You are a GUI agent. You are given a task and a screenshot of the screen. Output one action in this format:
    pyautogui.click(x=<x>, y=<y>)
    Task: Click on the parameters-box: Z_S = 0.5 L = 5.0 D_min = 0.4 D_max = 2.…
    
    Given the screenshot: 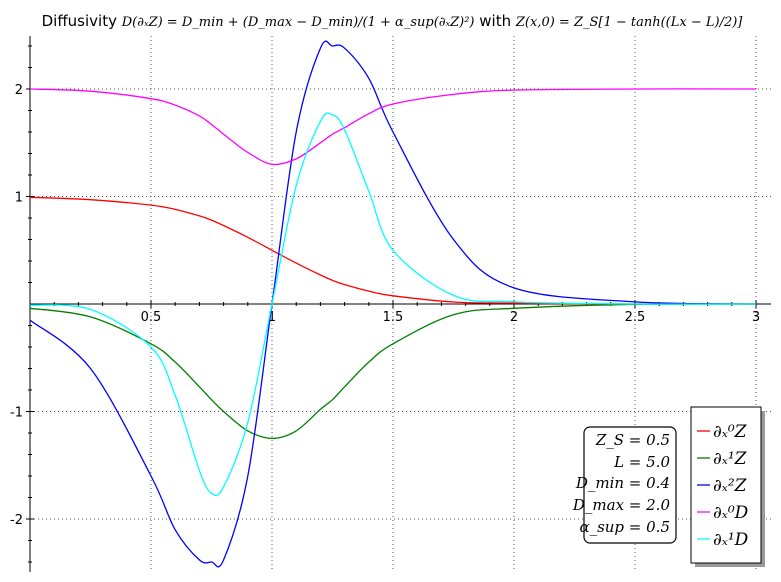 What is the action you would take?
    pyautogui.click(x=624, y=485)
    